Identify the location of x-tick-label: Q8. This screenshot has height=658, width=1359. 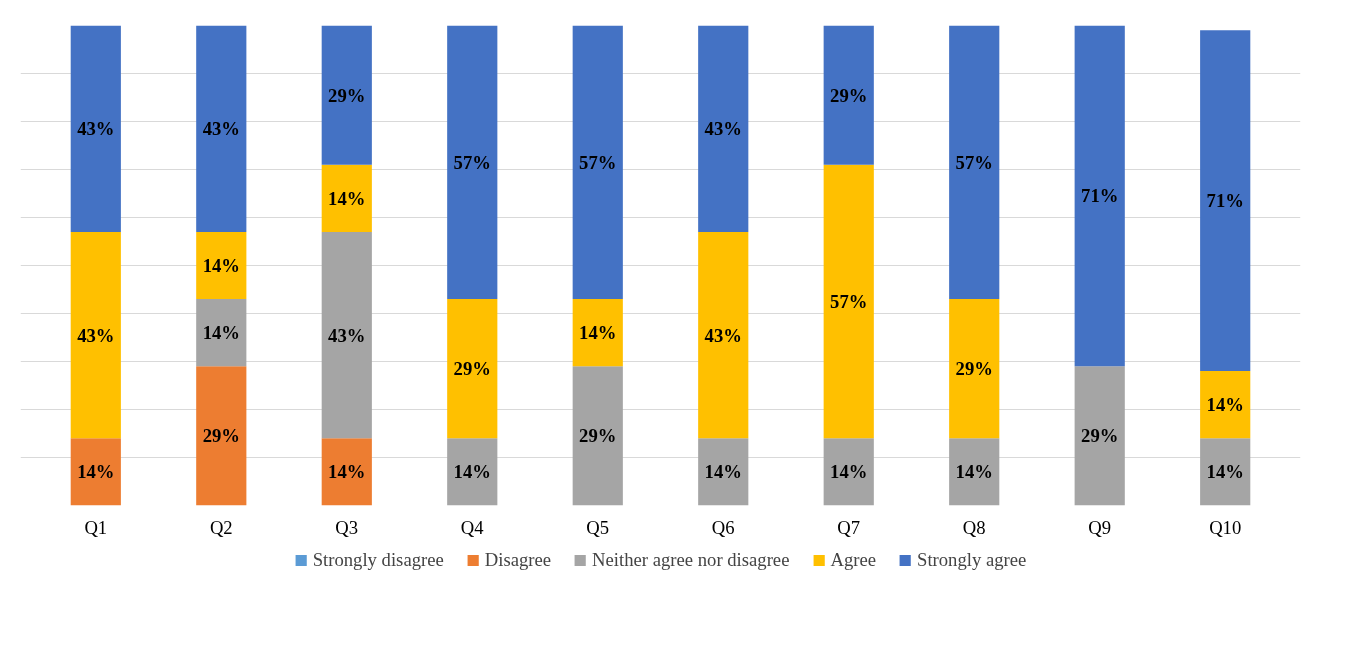
(974, 527).